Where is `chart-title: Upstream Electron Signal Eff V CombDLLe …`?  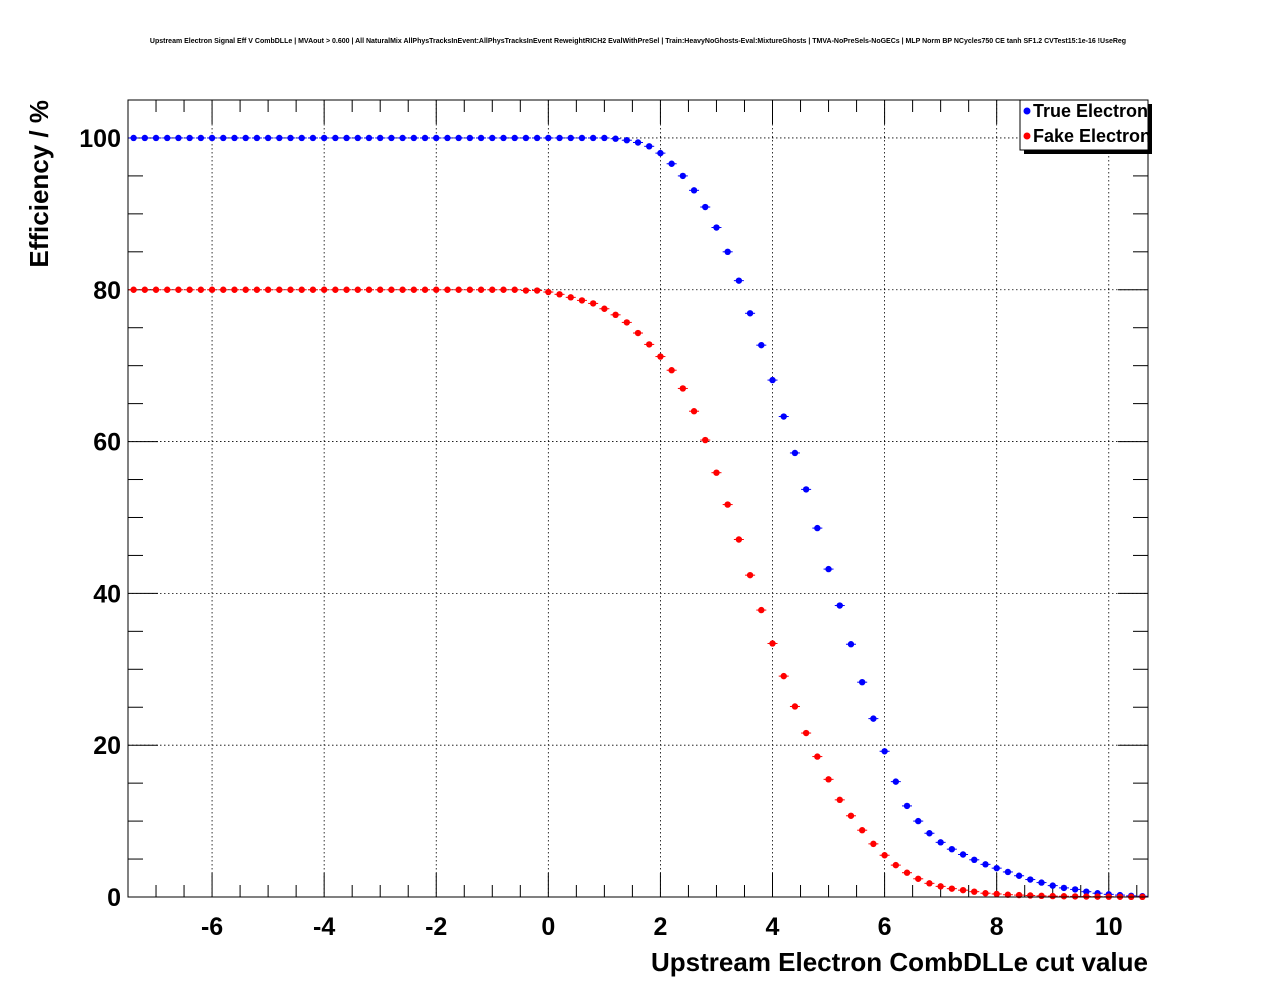
chart-title: Upstream Electron Signal Eff V CombDLLe … is located at coordinates (638, 41).